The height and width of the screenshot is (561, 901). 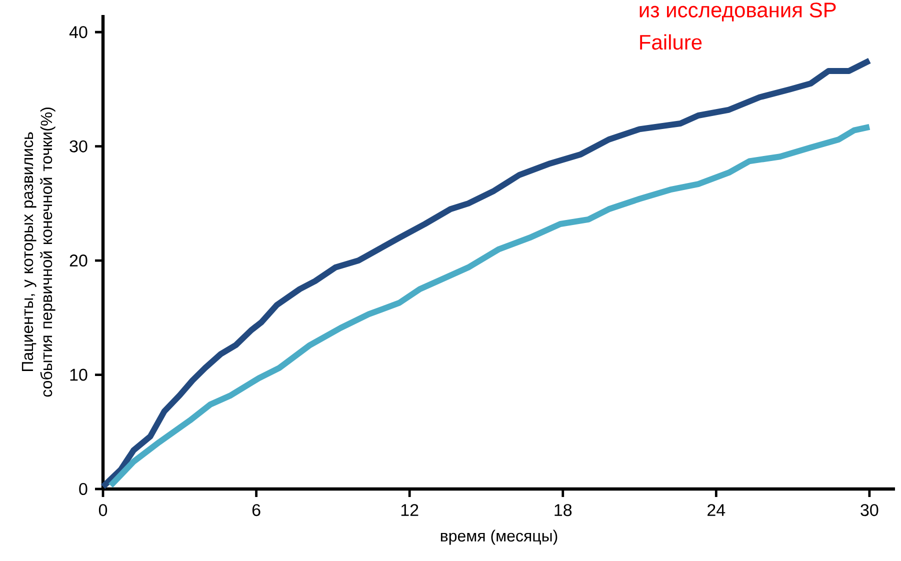 What do you see at coordinates (717, 510) in the screenshot?
I see `x-tick-label: 24` at bounding box center [717, 510].